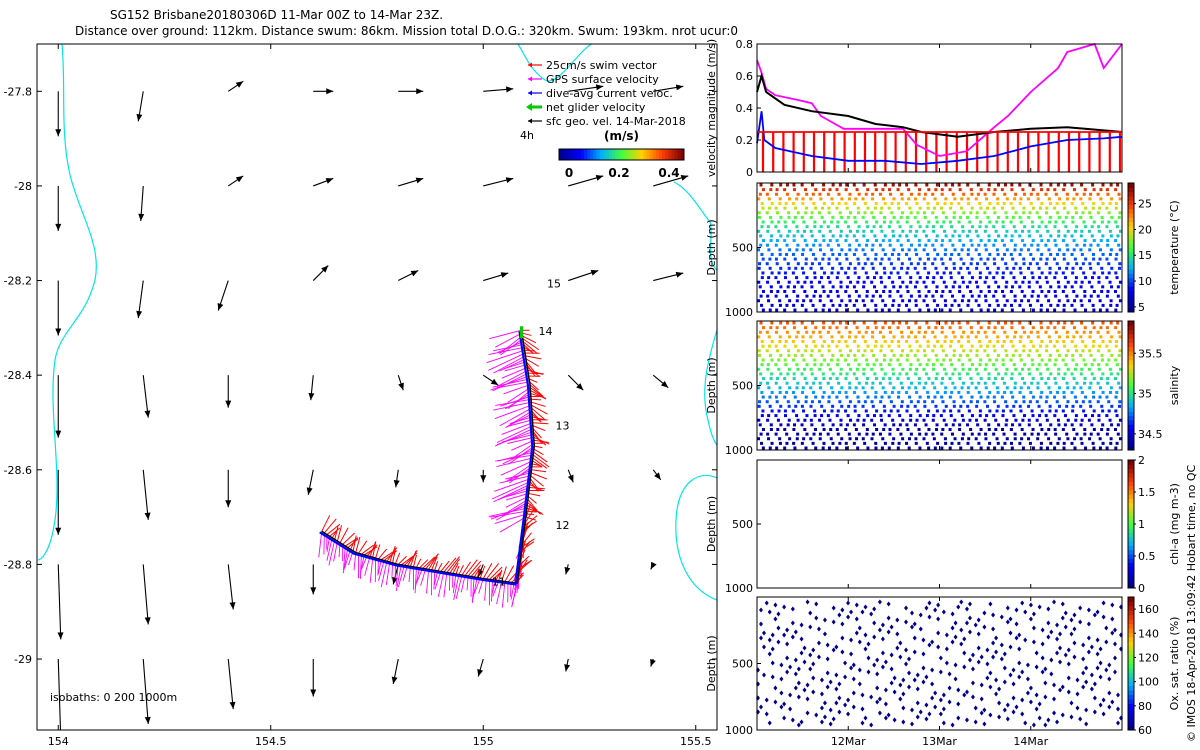 This screenshot has height=750, width=1200. What do you see at coordinates (1145, 204) in the screenshot?
I see `colorbar-tick-label: 25` at bounding box center [1145, 204].